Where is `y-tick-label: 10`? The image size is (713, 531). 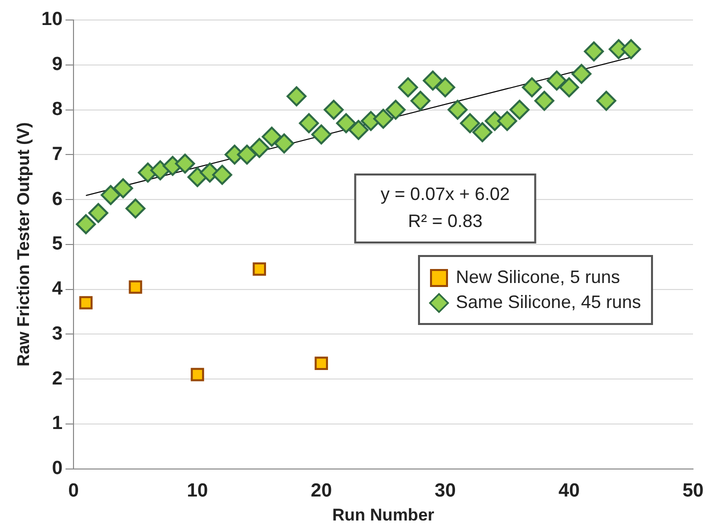 y-tick-label: 10 is located at coordinates (52, 19).